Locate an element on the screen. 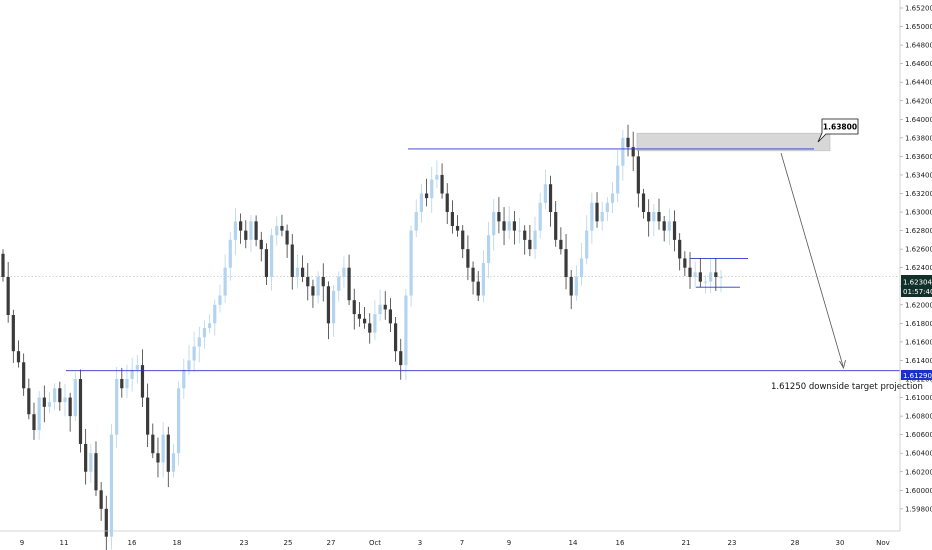 This screenshot has height=550, width=932. x-tick-label: Oct is located at coordinates (375, 543).